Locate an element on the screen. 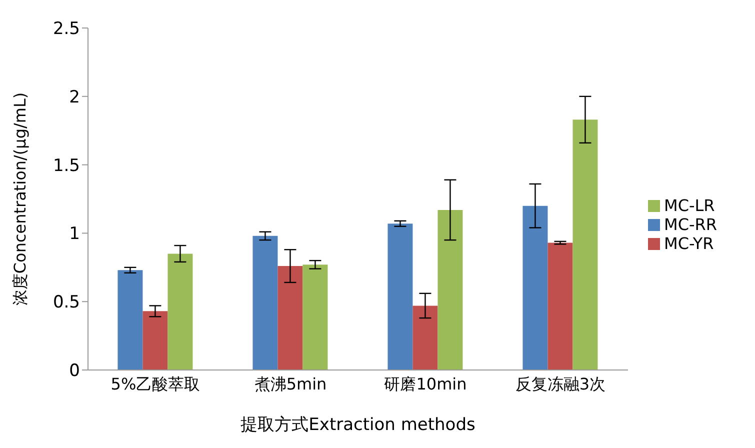 This screenshot has height=448, width=755. x-tick-label: 煮沸5min is located at coordinates (290, 384).